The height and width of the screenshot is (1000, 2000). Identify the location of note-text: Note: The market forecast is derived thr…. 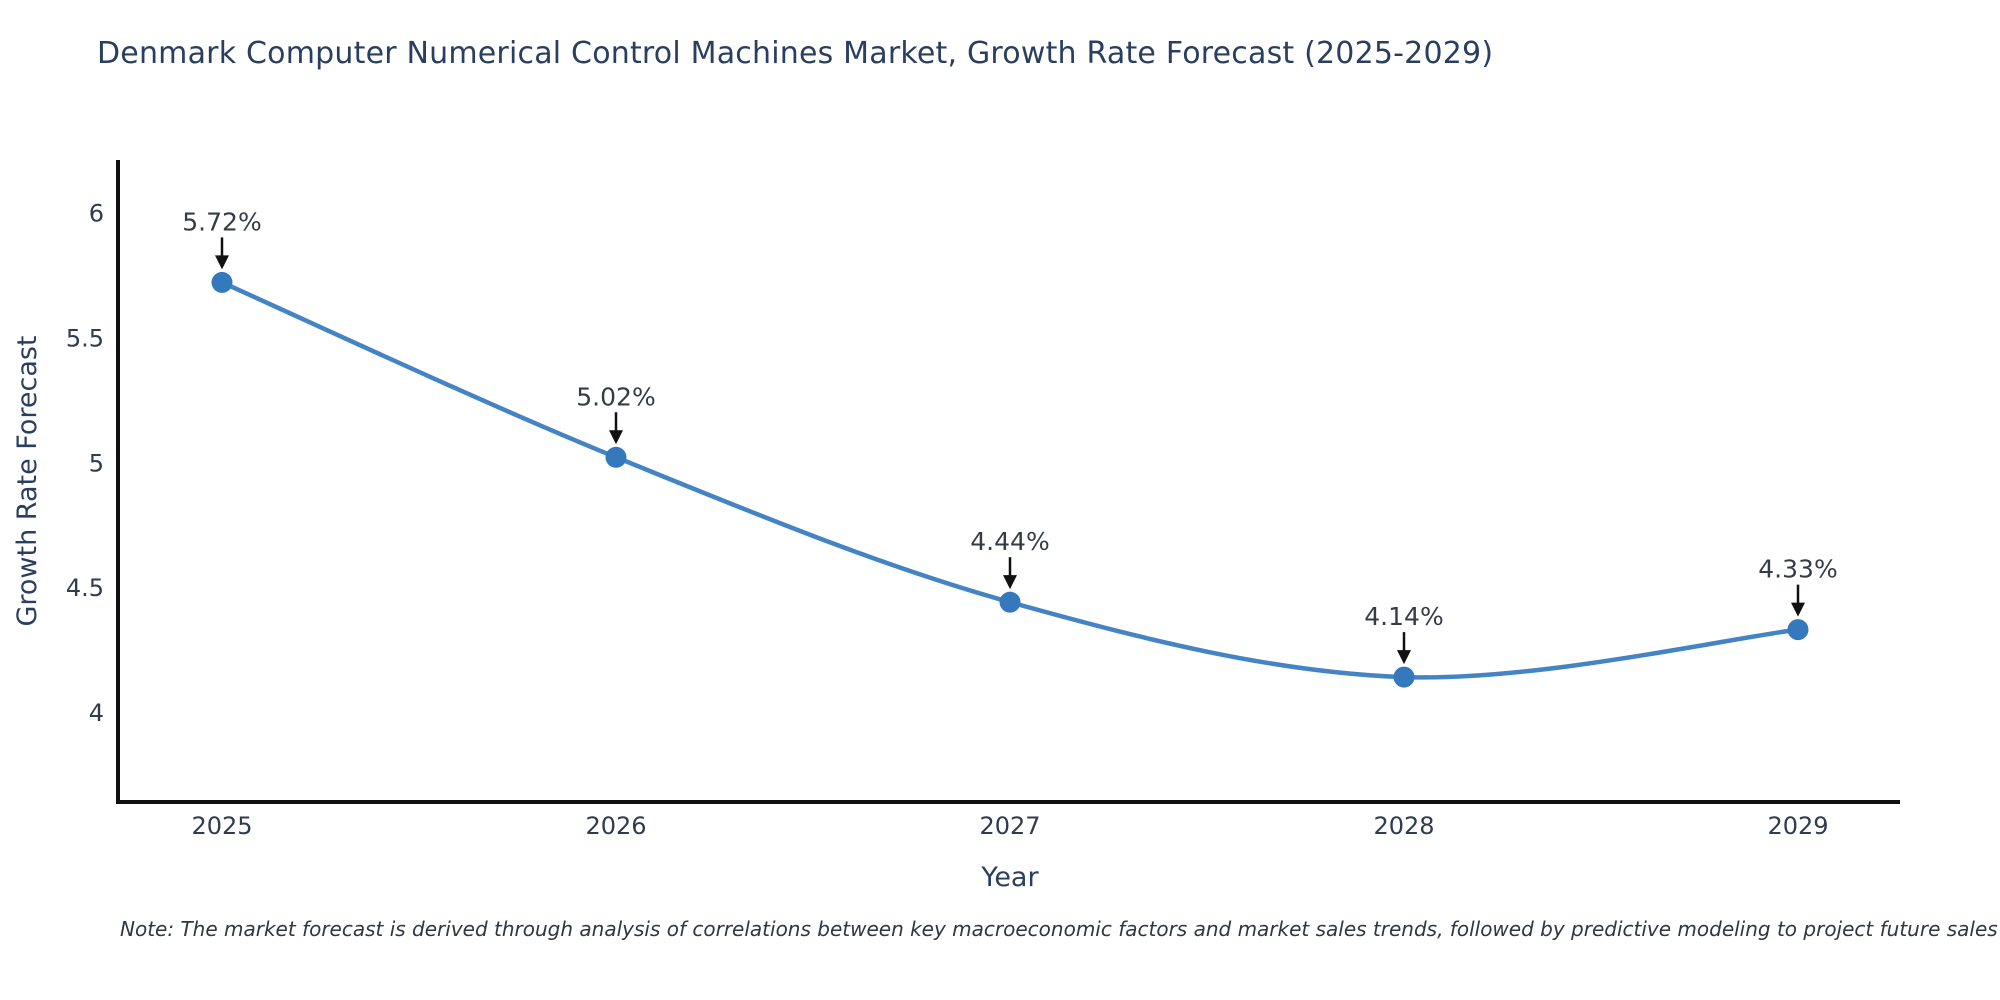
(1059, 929).